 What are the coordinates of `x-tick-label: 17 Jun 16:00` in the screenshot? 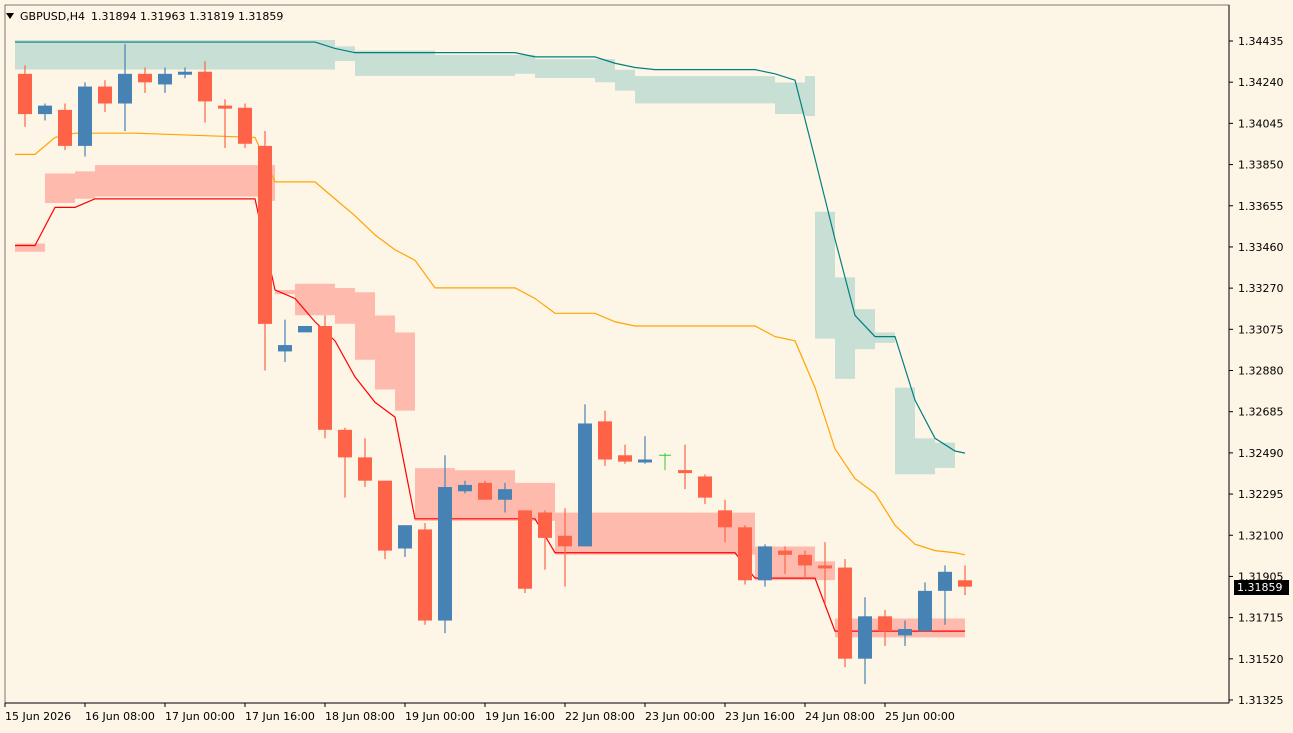 It's located at (280, 716).